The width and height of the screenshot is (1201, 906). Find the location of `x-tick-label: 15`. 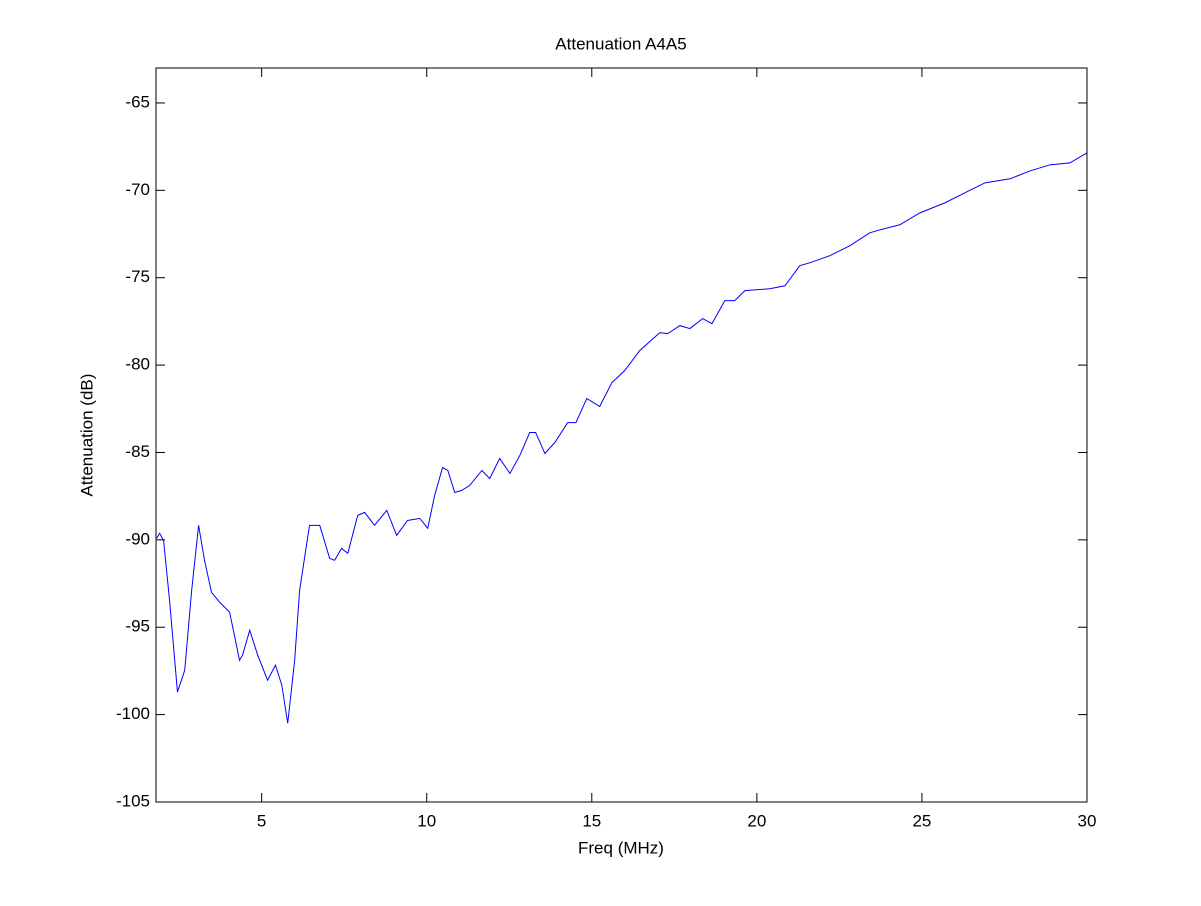

x-tick-label: 15 is located at coordinates (591, 820).